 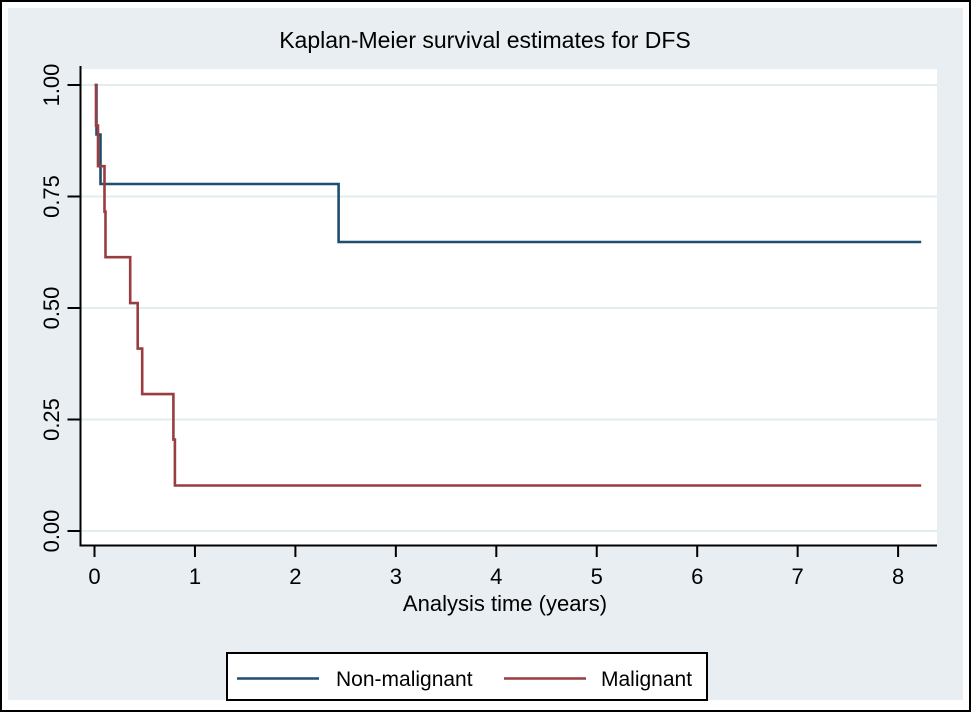 What do you see at coordinates (496, 576) in the screenshot?
I see `x-tick-label: 4` at bounding box center [496, 576].